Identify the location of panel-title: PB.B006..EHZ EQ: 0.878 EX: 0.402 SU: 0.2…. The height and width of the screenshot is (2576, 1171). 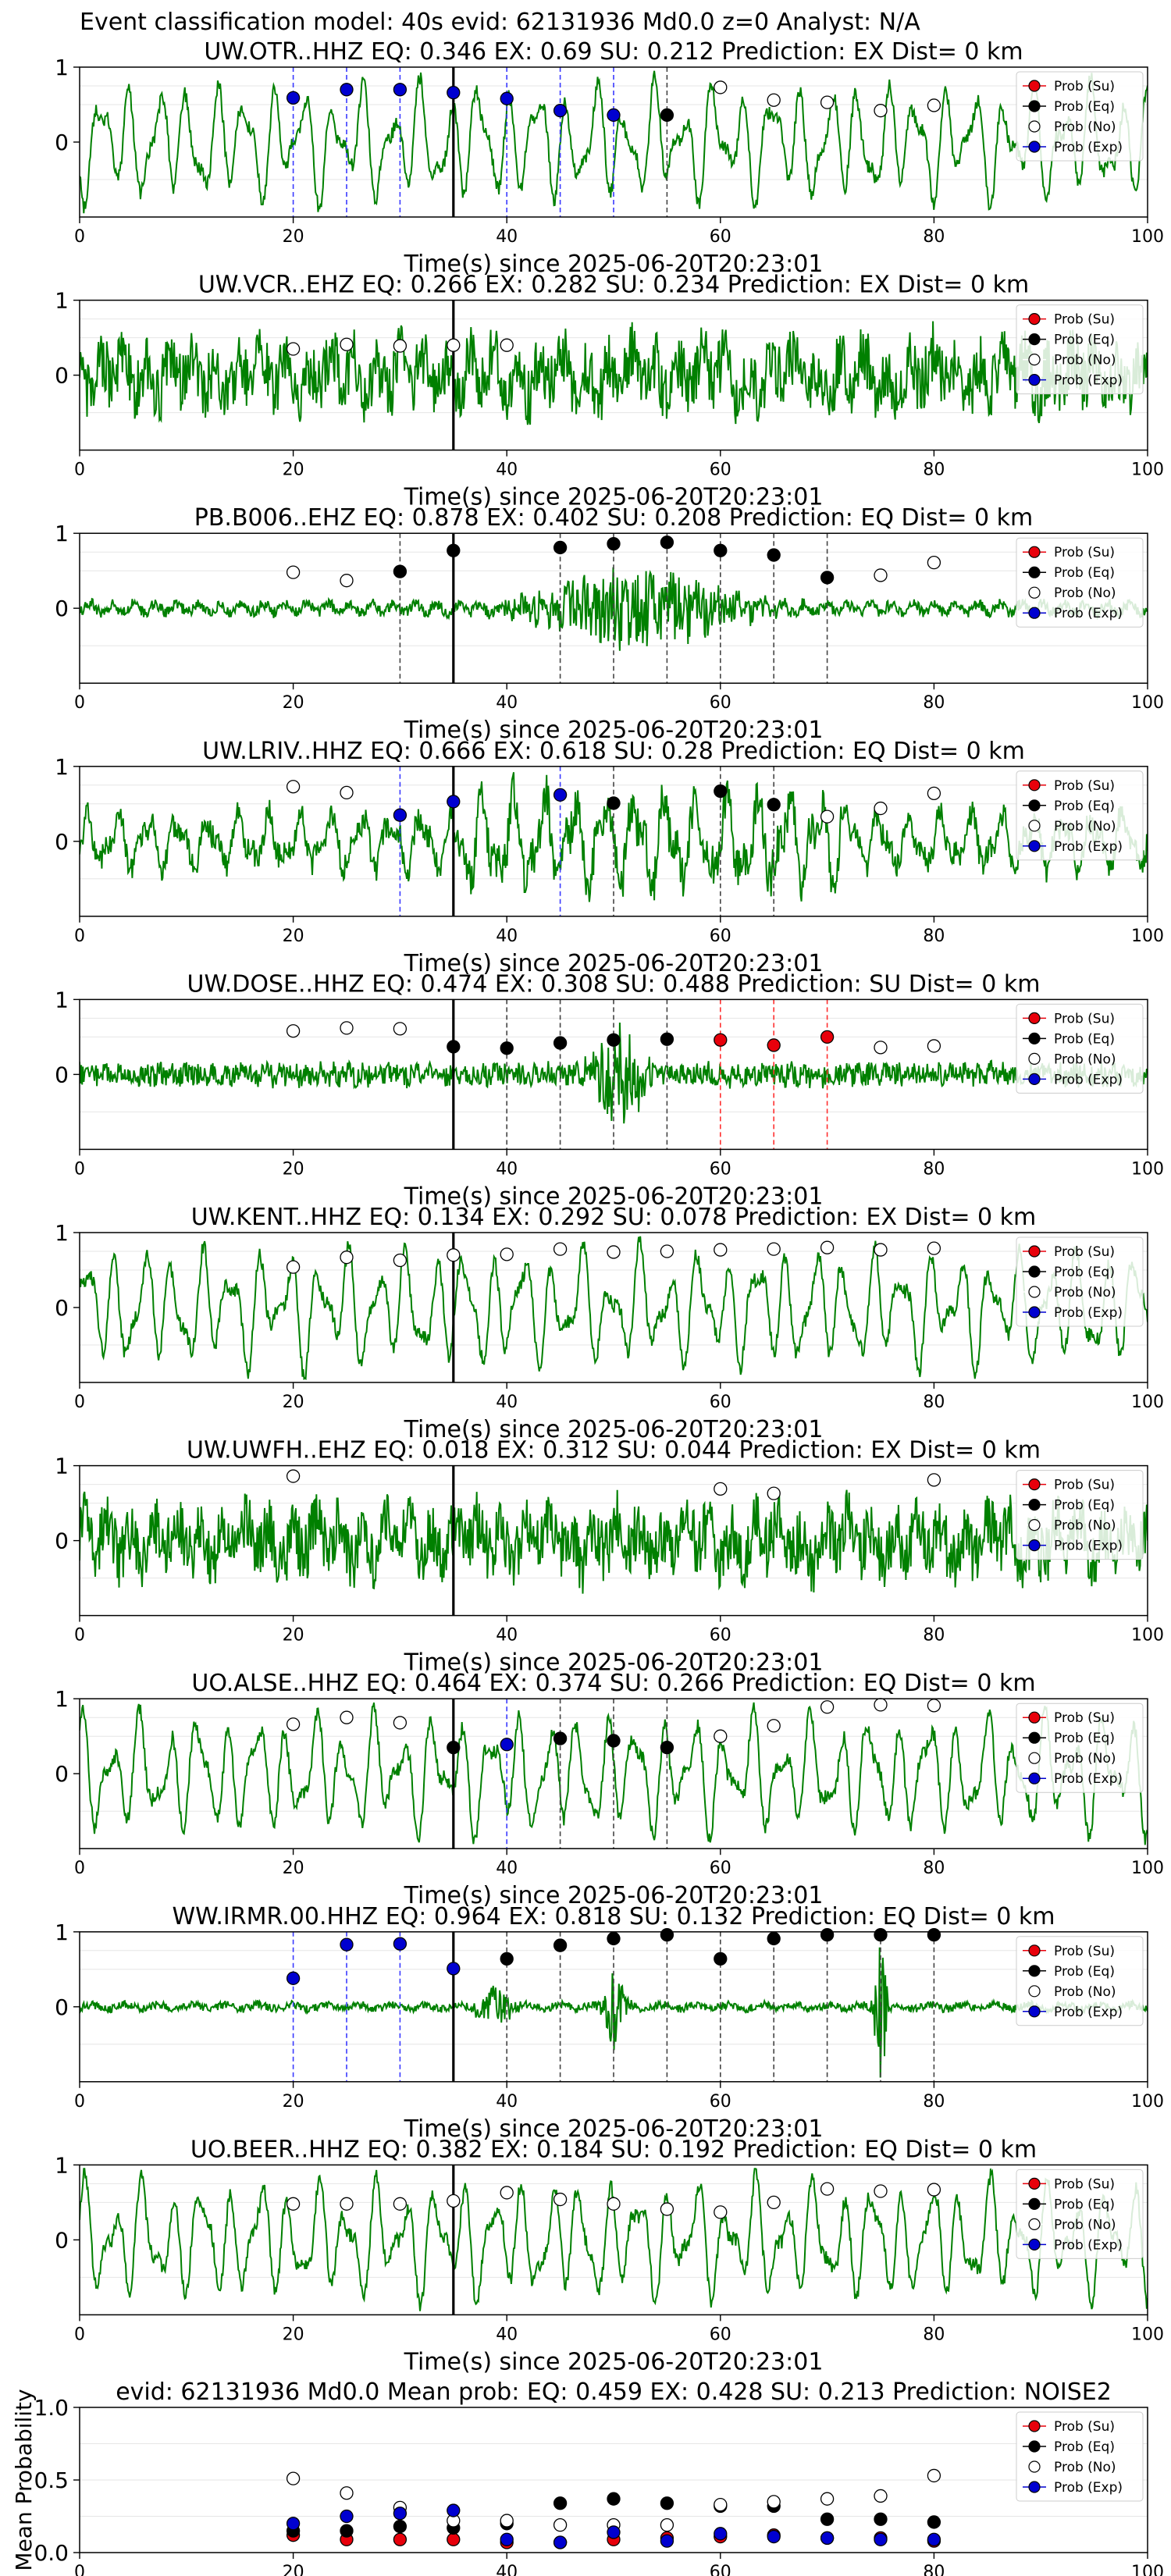
(614, 518).